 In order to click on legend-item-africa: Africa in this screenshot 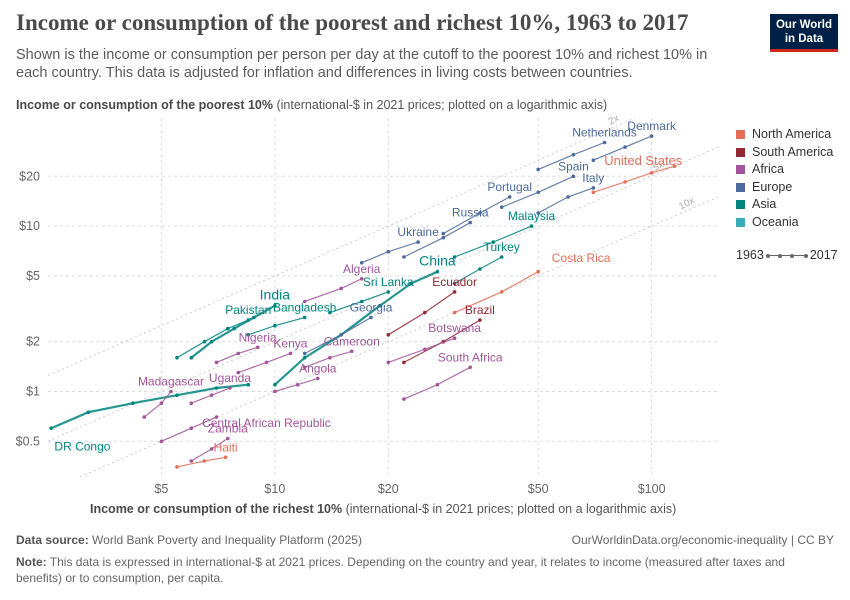, I will do `click(784, 170)`.